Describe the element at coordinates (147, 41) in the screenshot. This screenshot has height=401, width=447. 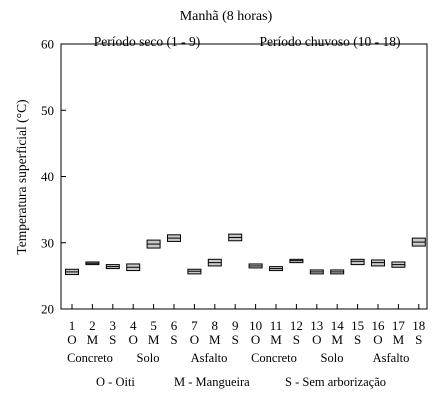
I see `annotation-dry-period: Período seco (1 - 9)` at that location.